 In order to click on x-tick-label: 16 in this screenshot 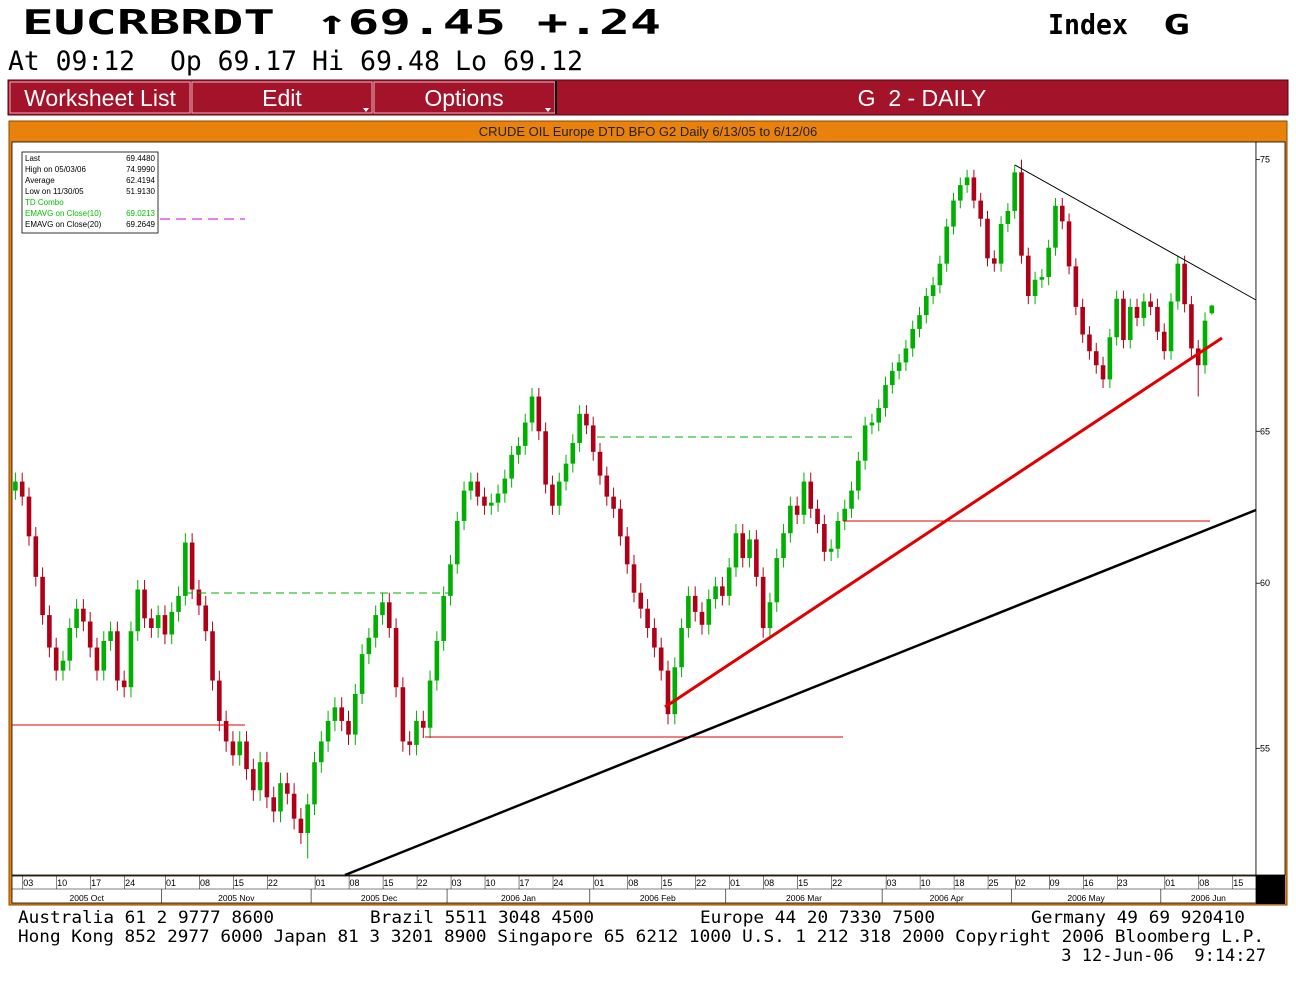, I will do `click(1089, 883)`.